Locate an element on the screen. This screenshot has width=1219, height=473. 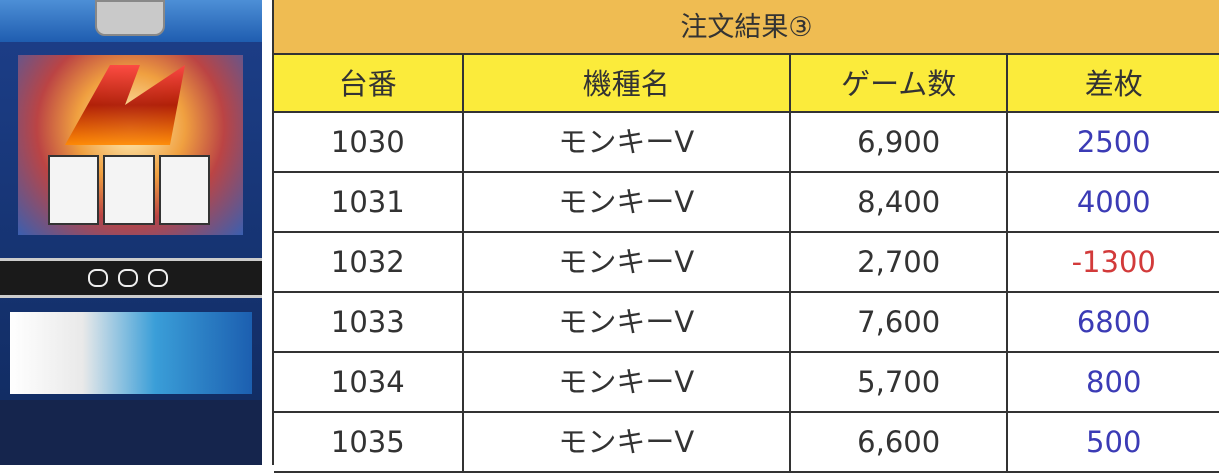
stop-button-center is located at coordinates (128, 278).